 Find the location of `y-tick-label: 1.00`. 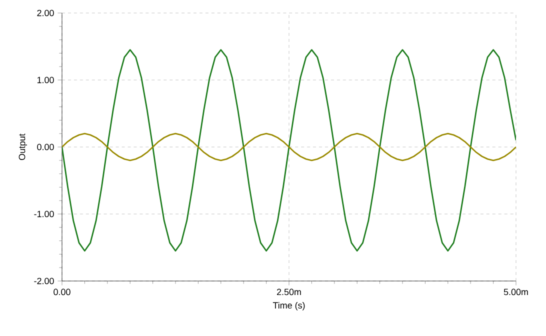

y-tick-label: 1.00 is located at coordinates (45, 80).